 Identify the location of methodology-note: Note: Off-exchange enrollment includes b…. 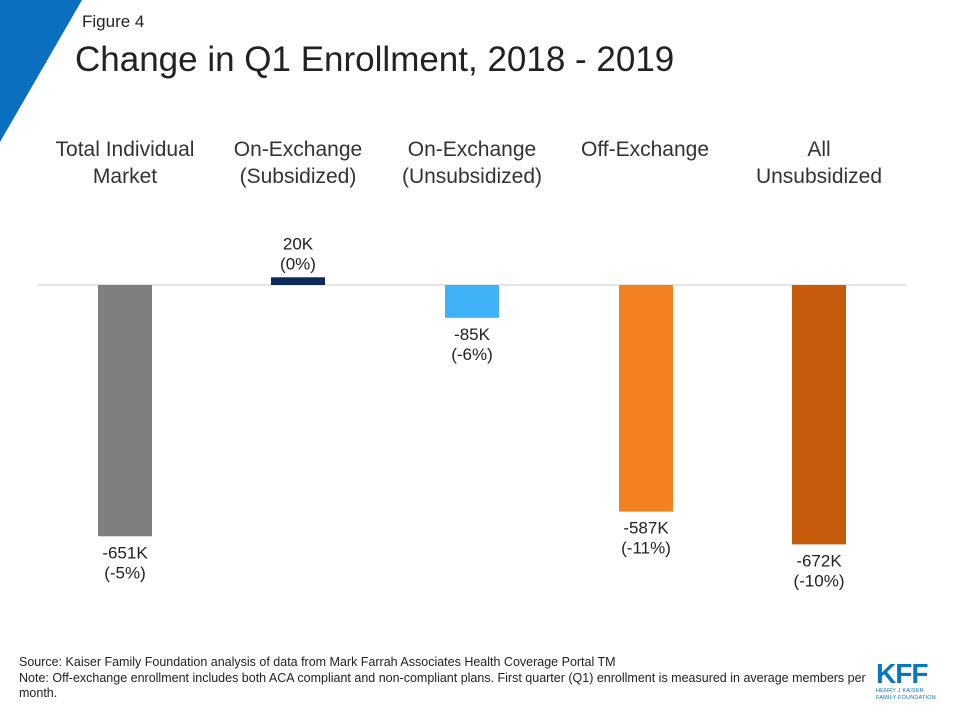
(442, 685).